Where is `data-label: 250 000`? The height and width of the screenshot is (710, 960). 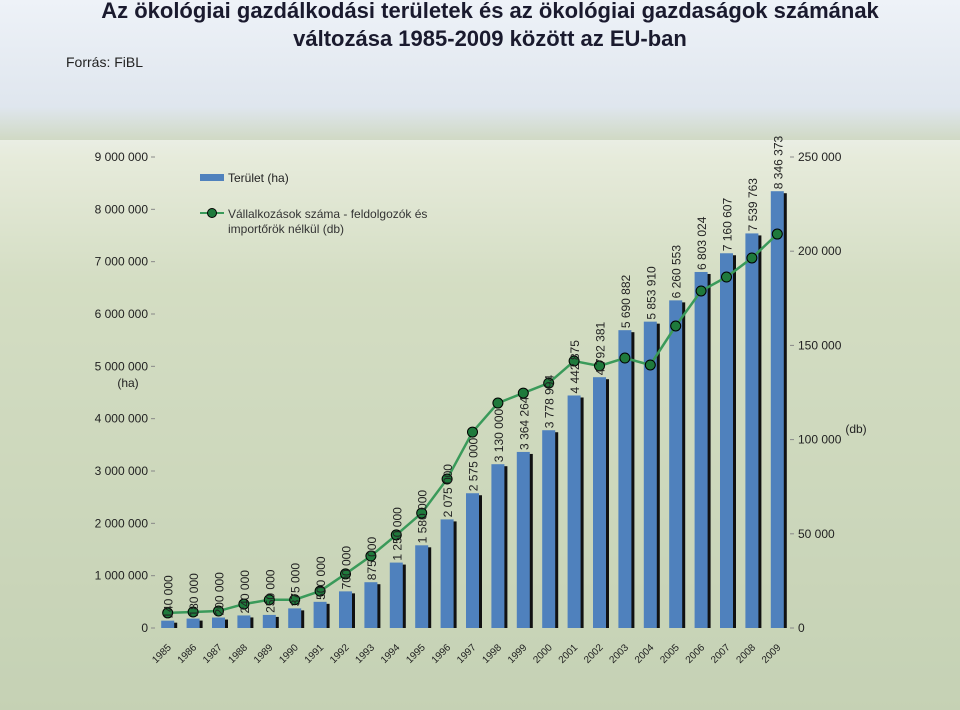 data-label: 250 000 is located at coordinates (270, 591).